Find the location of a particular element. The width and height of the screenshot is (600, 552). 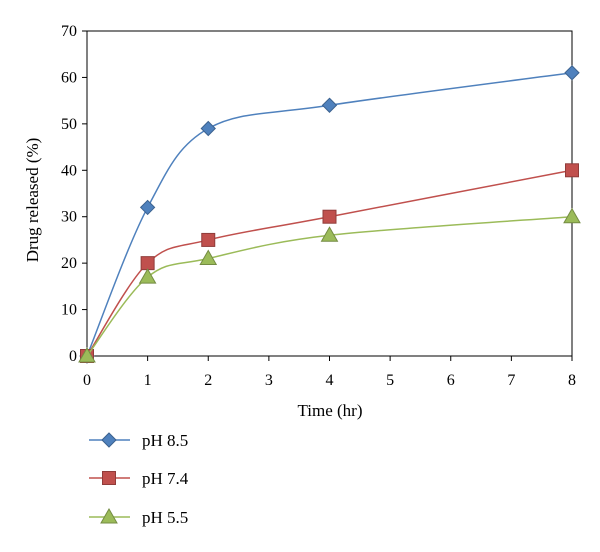

legend-item: pH 7.4 is located at coordinates (139, 478).